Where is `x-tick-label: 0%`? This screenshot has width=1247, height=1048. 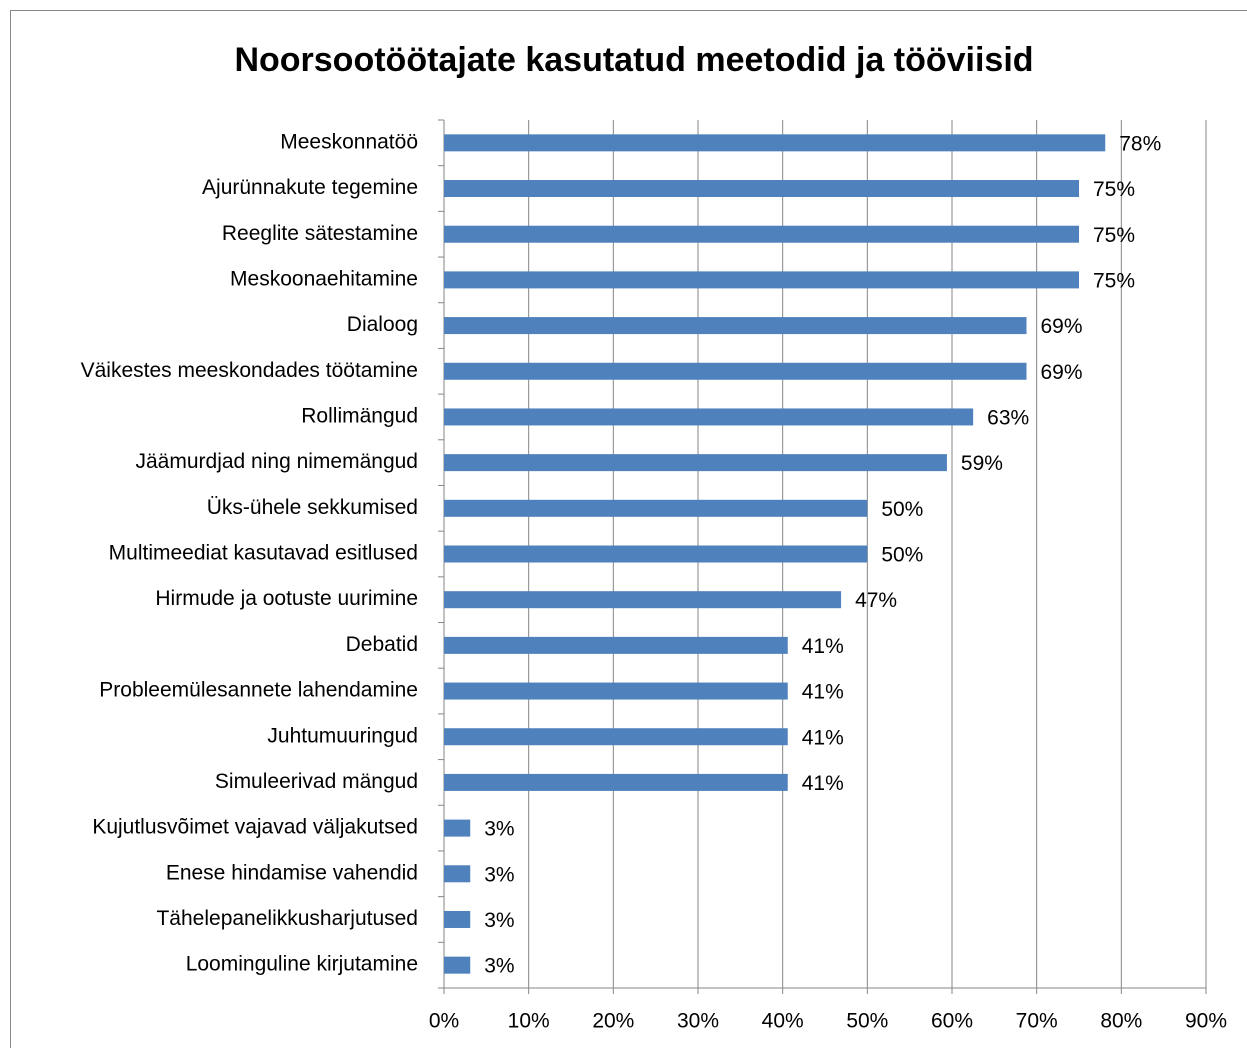
x-tick-label: 0% is located at coordinates (444, 1021).